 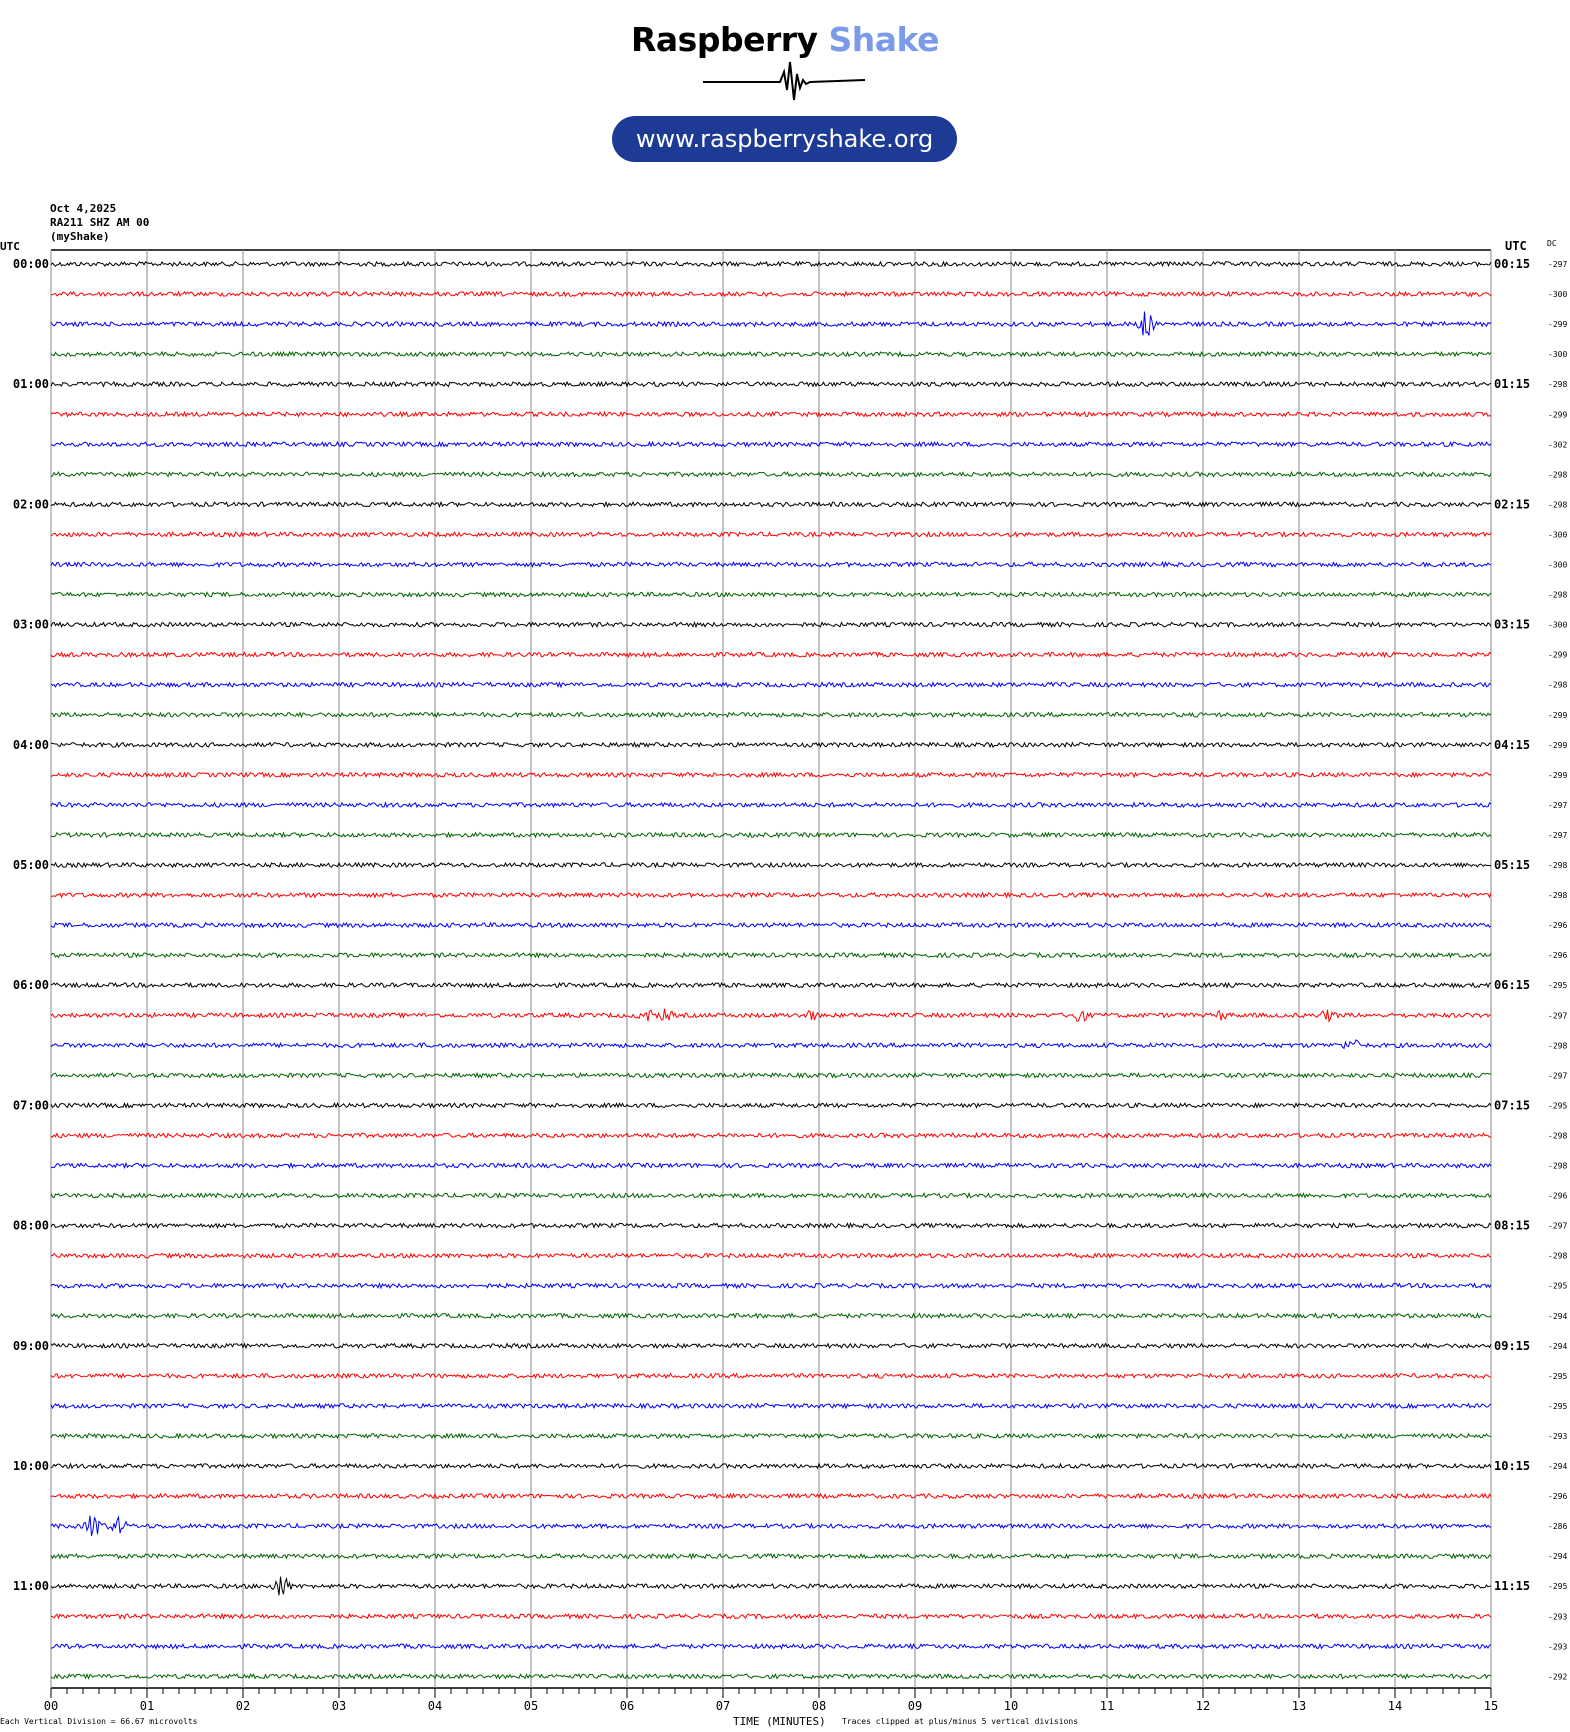 What do you see at coordinates (339, 1706) in the screenshot?
I see `x-tick-label: 03` at bounding box center [339, 1706].